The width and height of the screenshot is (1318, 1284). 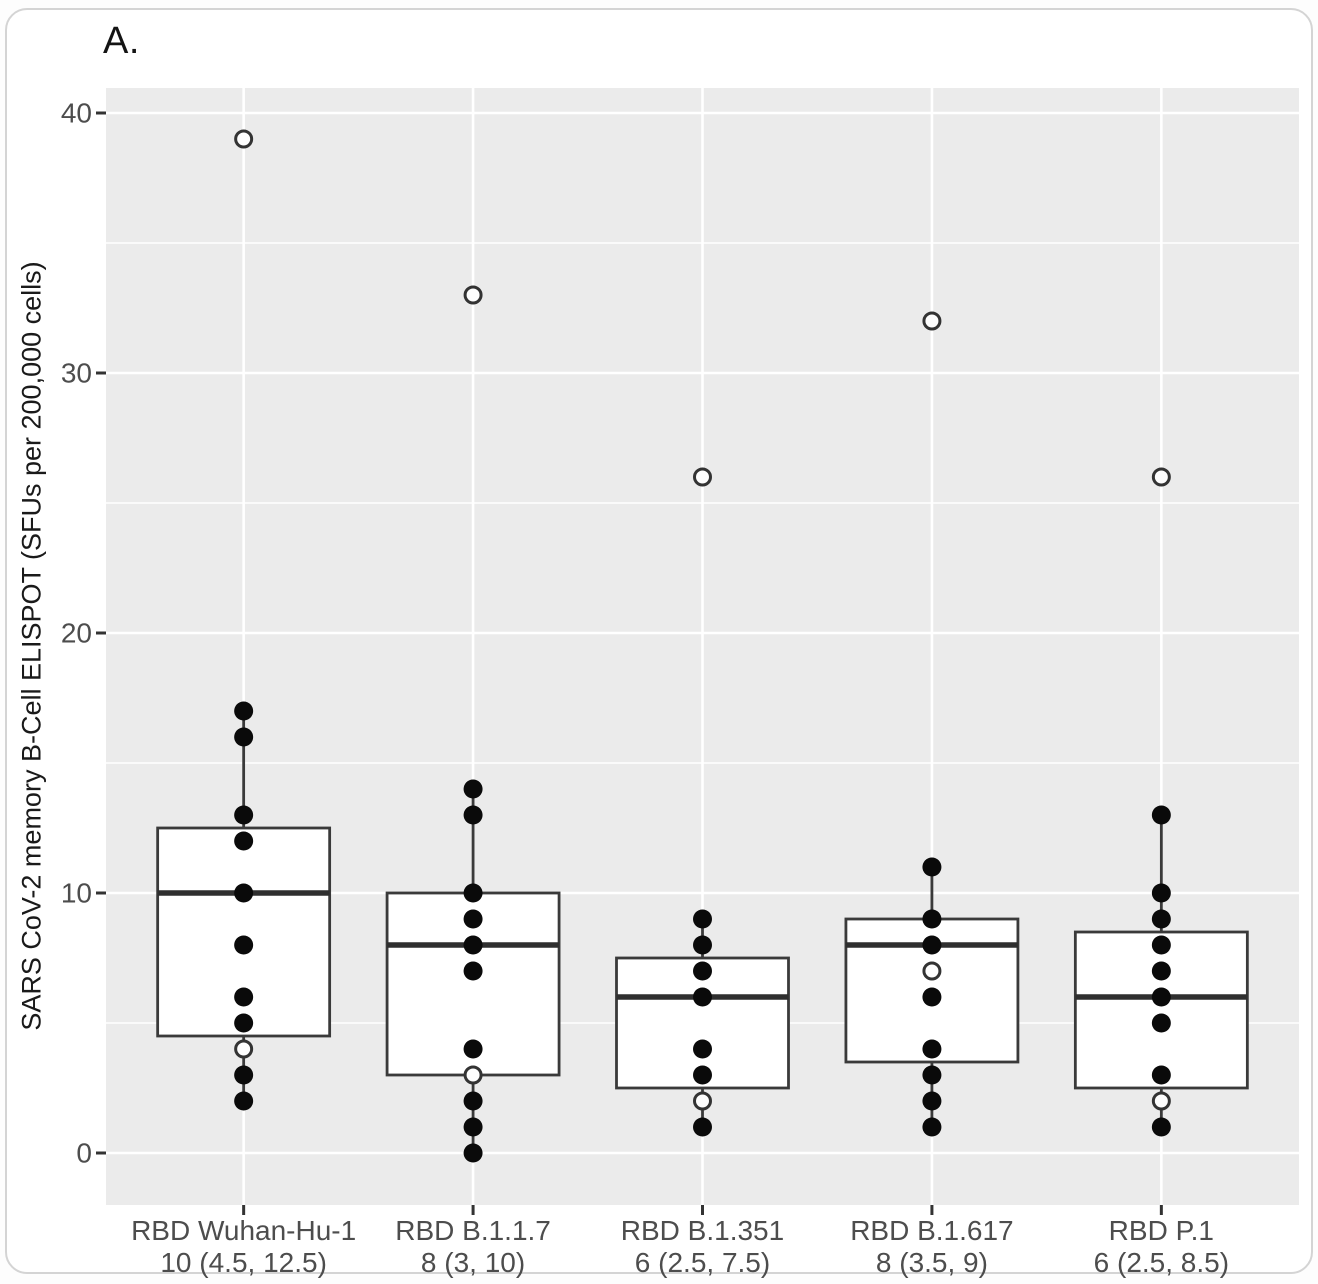 I want to click on y-tick-label: 0, so click(x=84, y=1153).